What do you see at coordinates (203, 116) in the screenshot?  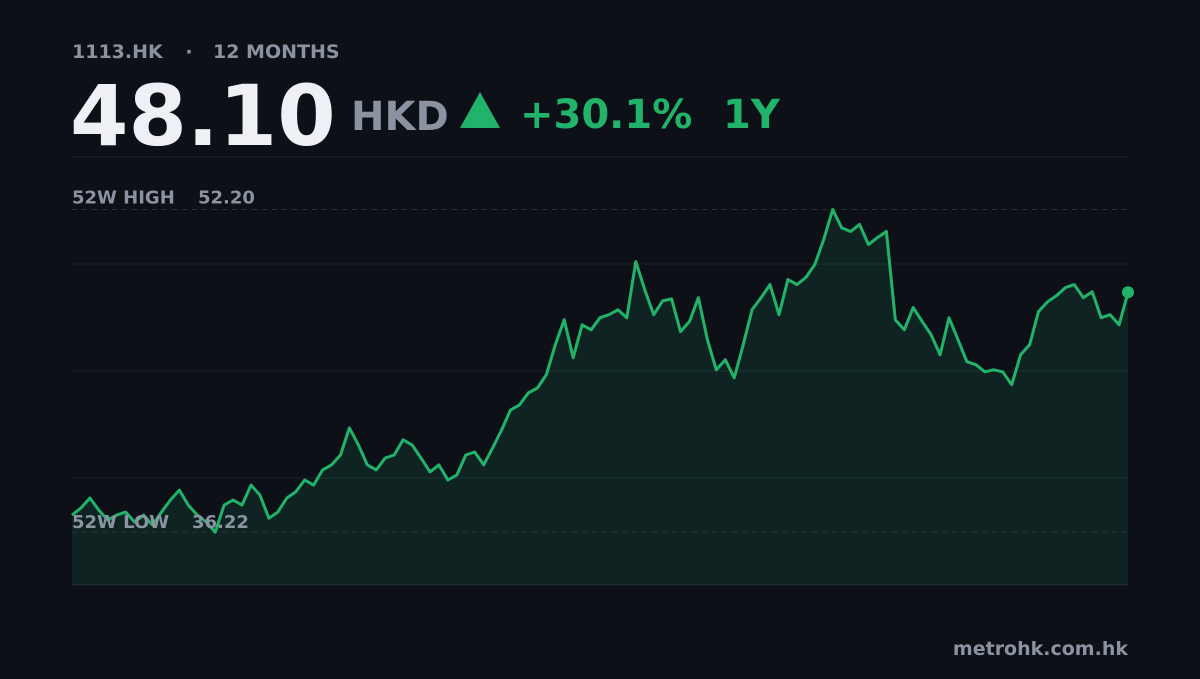 I see `price: 48.10` at bounding box center [203, 116].